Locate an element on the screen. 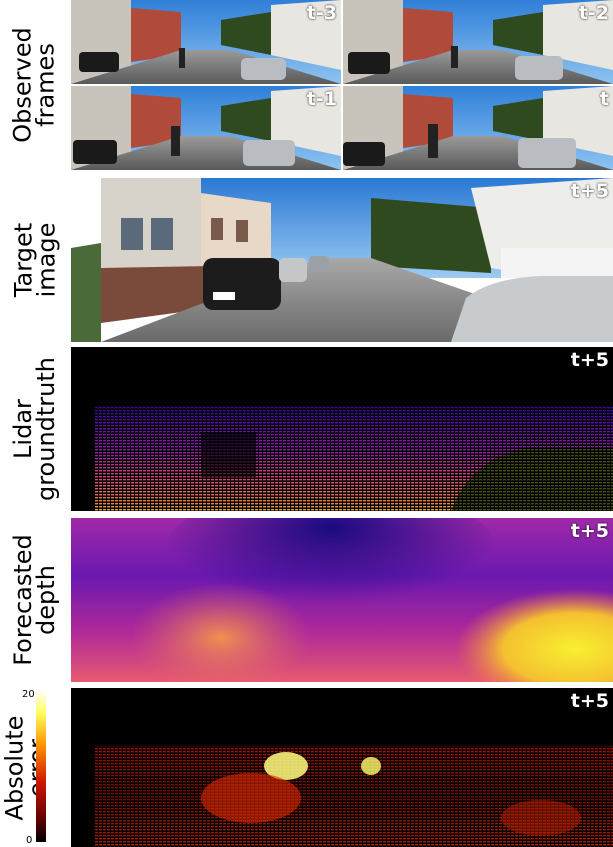 This screenshot has width=613, height=847. observed-frame-t: t is located at coordinates (478, 128).